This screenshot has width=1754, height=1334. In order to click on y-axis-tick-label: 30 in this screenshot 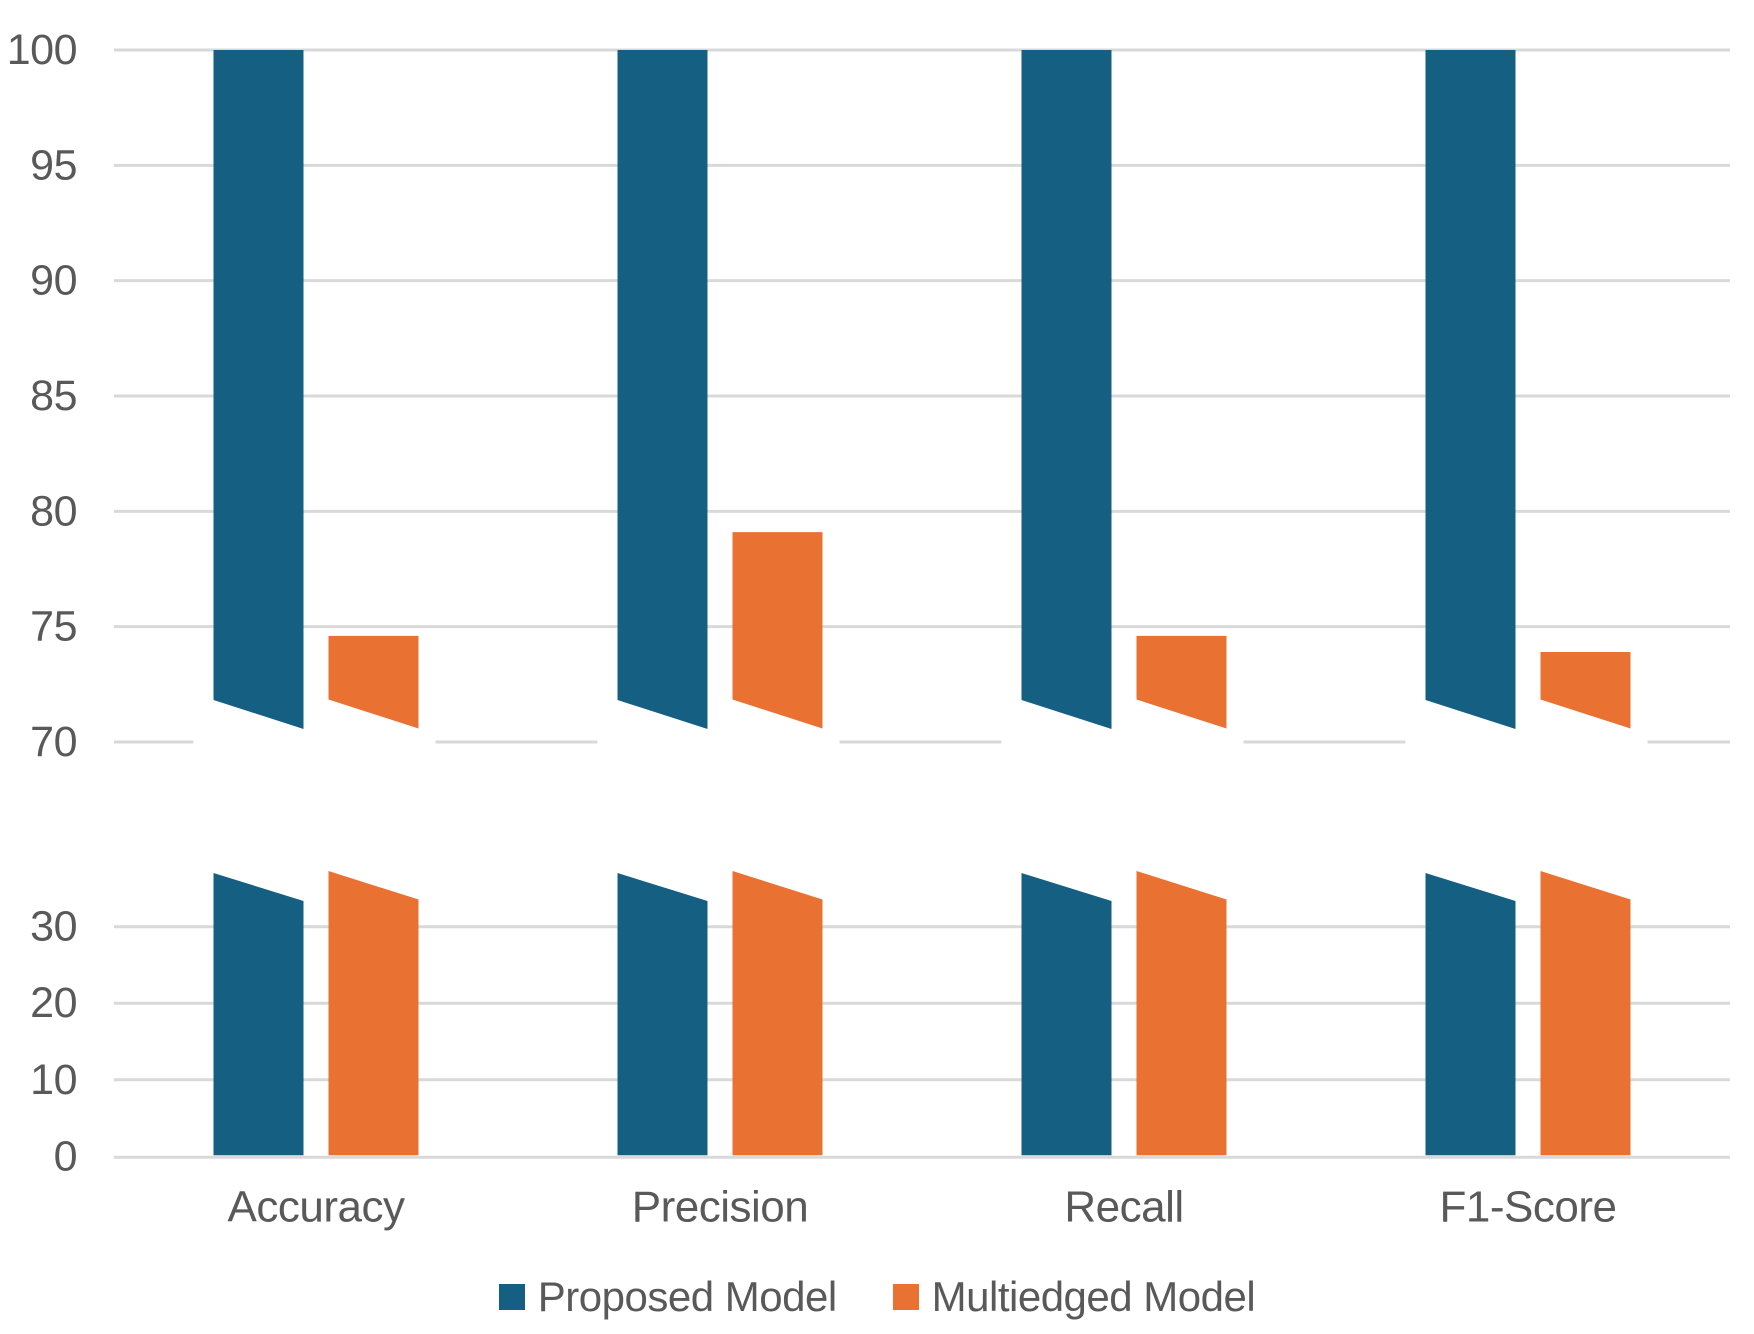, I will do `click(53, 927)`.